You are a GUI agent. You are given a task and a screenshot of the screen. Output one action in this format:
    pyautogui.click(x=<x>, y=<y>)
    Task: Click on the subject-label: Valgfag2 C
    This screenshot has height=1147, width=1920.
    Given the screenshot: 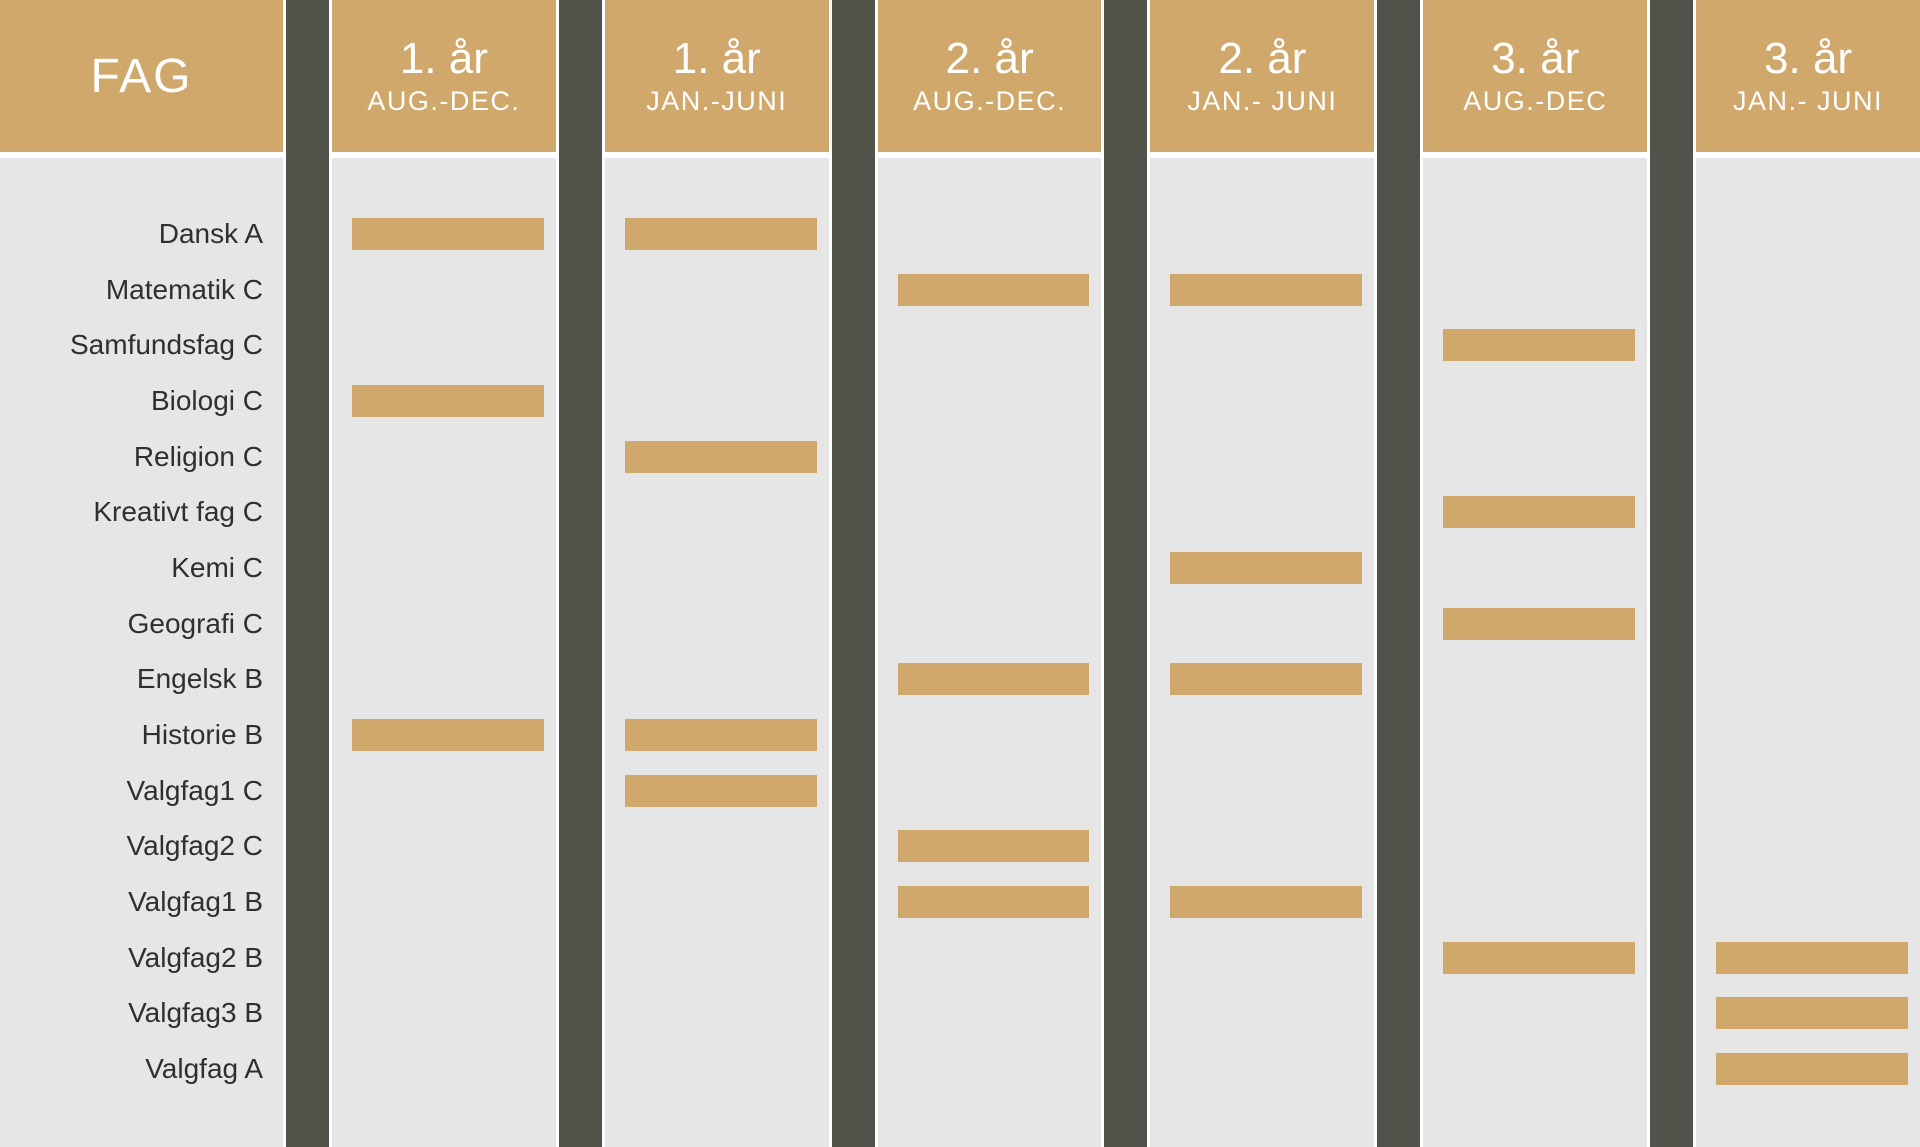 What is the action you would take?
    pyautogui.click(x=194, y=846)
    